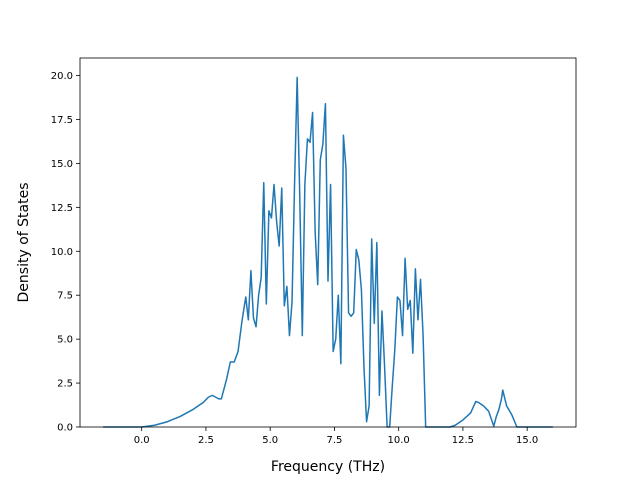  What do you see at coordinates (62, 120) in the screenshot?
I see `y-tick-label: 17.5` at bounding box center [62, 120].